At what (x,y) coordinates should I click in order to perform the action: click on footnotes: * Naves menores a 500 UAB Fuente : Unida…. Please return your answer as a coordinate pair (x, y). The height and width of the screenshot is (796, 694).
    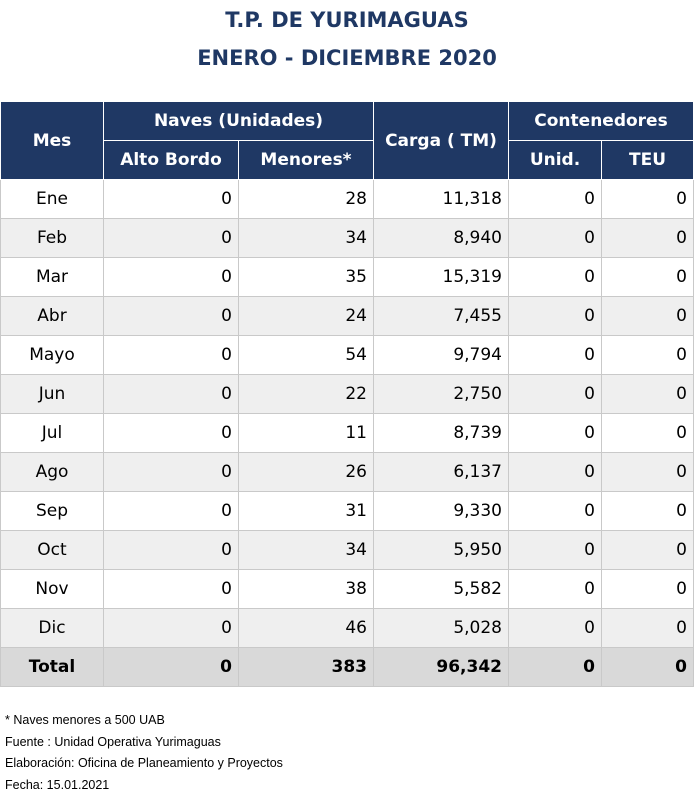
    Looking at the image, I should click on (144, 753).